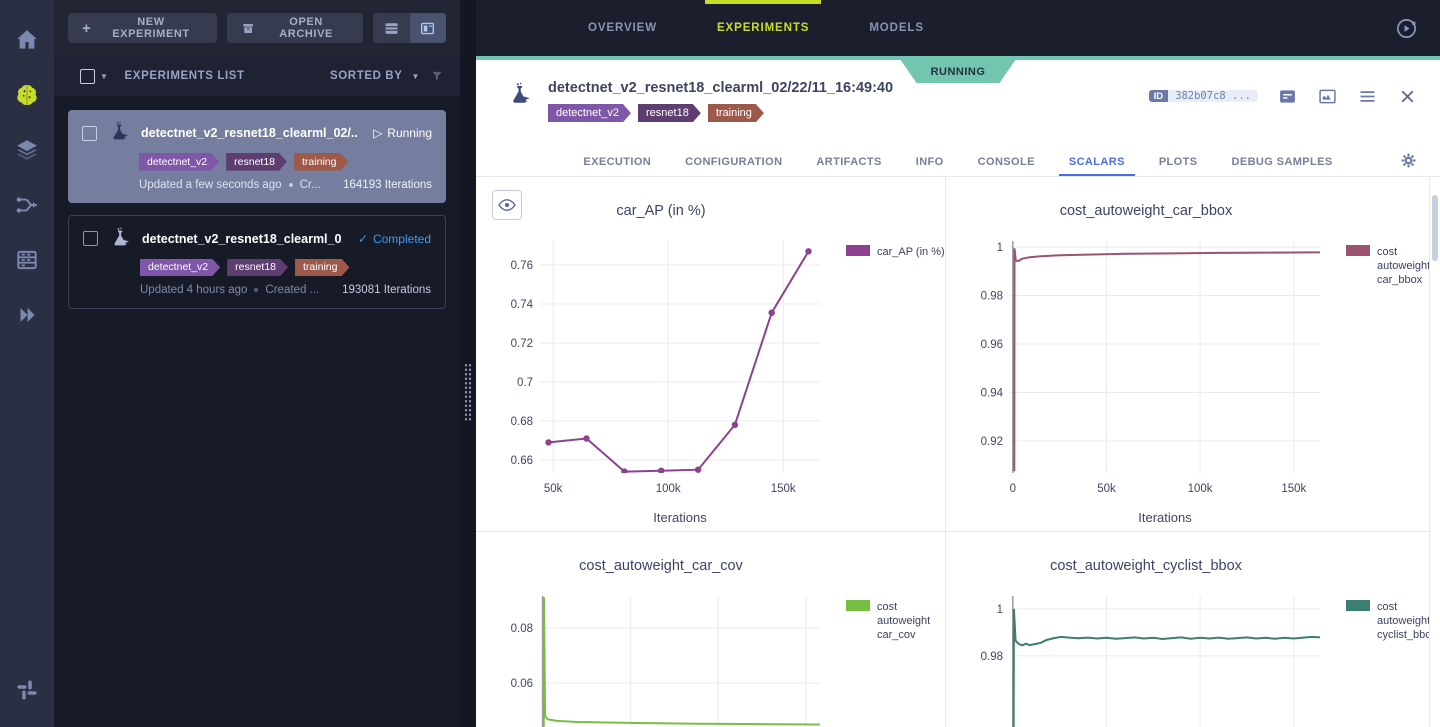 The width and height of the screenshot is (1440, 727). Describe the element at coordinates (617, 162) in the screenshot. I see `tab-execution: EXECUTION` at that location.